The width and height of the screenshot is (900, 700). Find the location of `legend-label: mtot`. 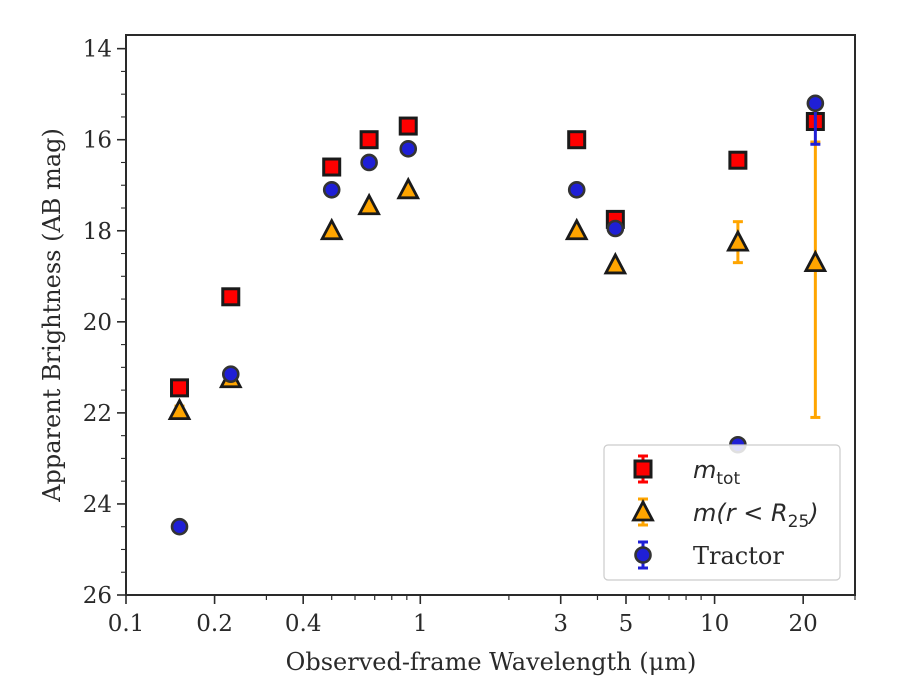

legend-label: mtot is located at coordinates (716, 472).